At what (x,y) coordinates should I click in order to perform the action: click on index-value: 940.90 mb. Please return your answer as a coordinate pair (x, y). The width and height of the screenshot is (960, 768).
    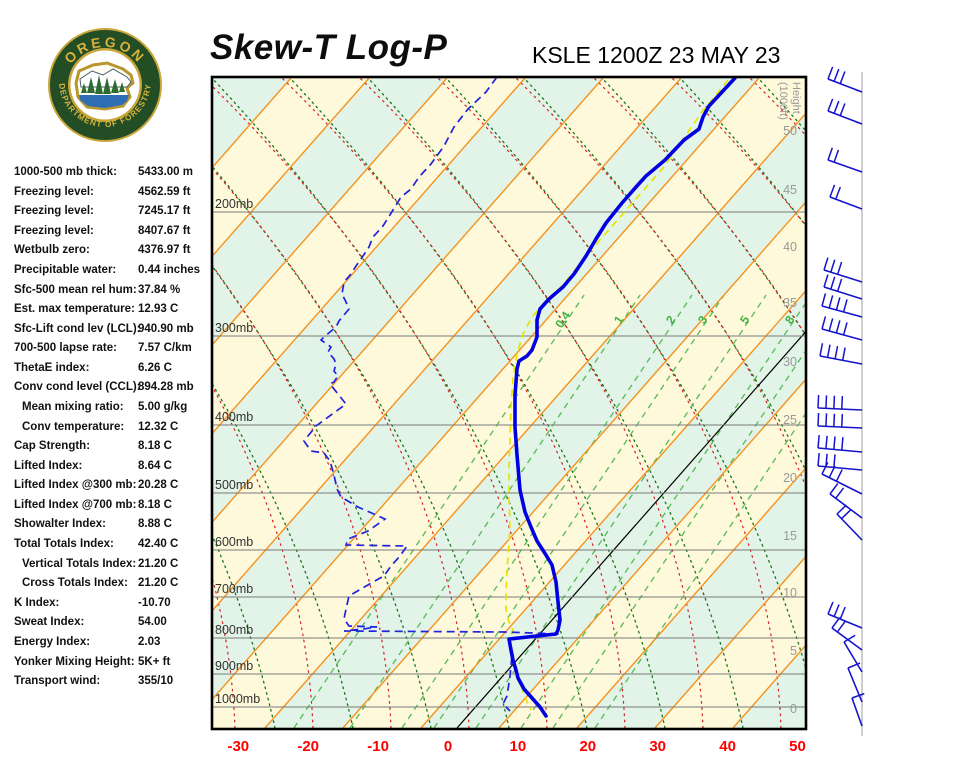
    Looking at the image, I should click on (166, 328).